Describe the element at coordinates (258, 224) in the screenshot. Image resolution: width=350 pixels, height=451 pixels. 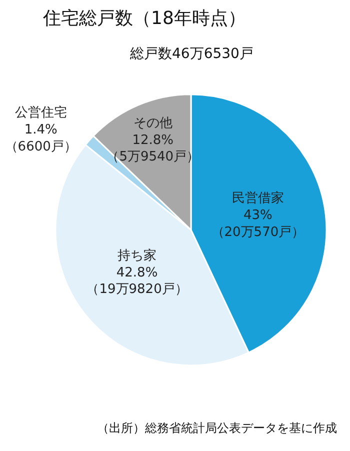
I see `data-label: 43% （20万570戸）` at that location.